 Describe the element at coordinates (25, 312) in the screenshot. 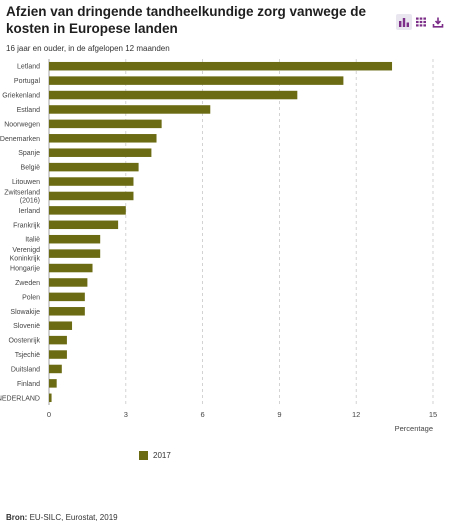

I see `category-label: Slowakije` at that location.